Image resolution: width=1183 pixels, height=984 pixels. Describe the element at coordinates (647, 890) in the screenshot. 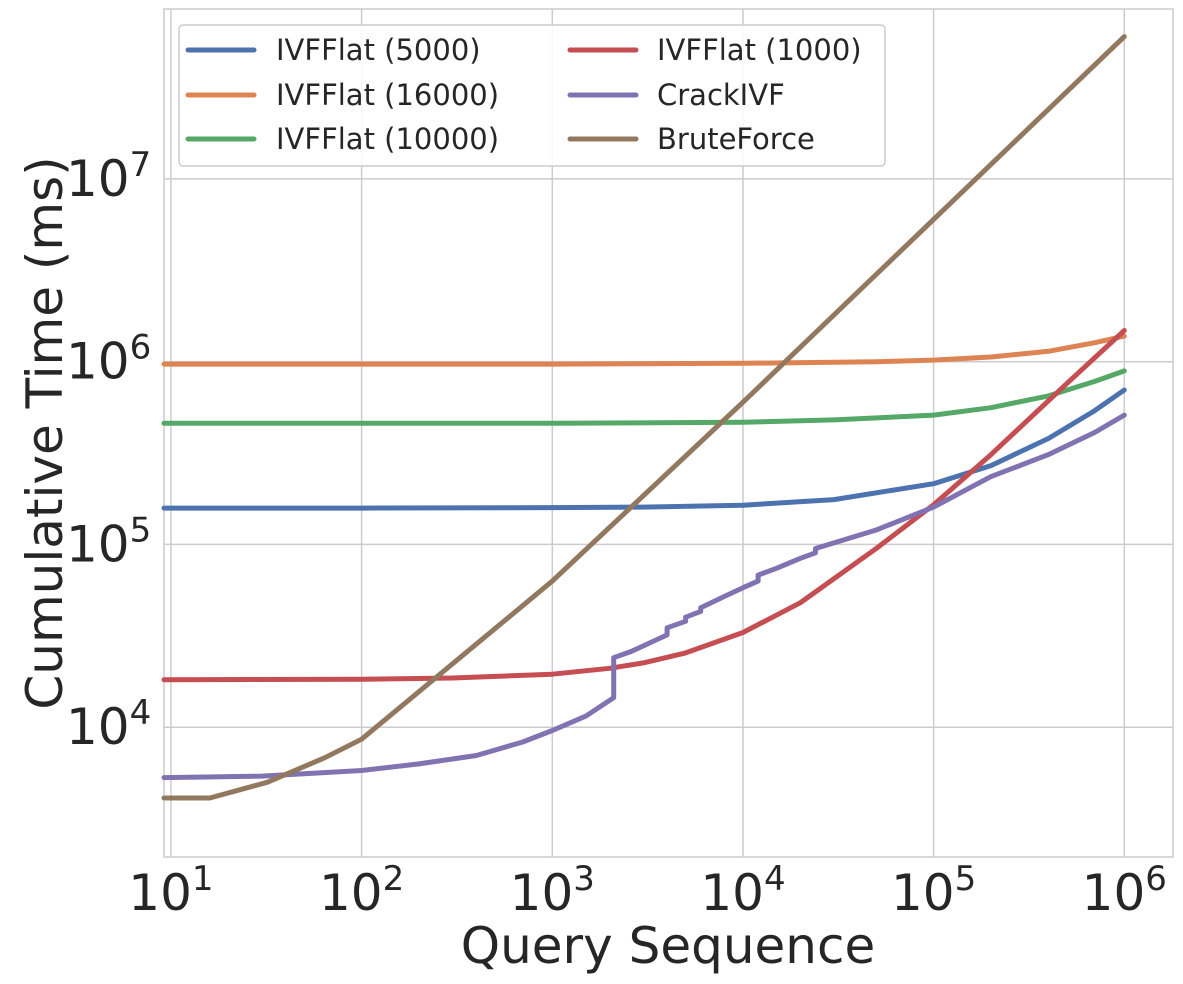

I see `x-tick-labels: 101 102 103 104 105 106` at that location.